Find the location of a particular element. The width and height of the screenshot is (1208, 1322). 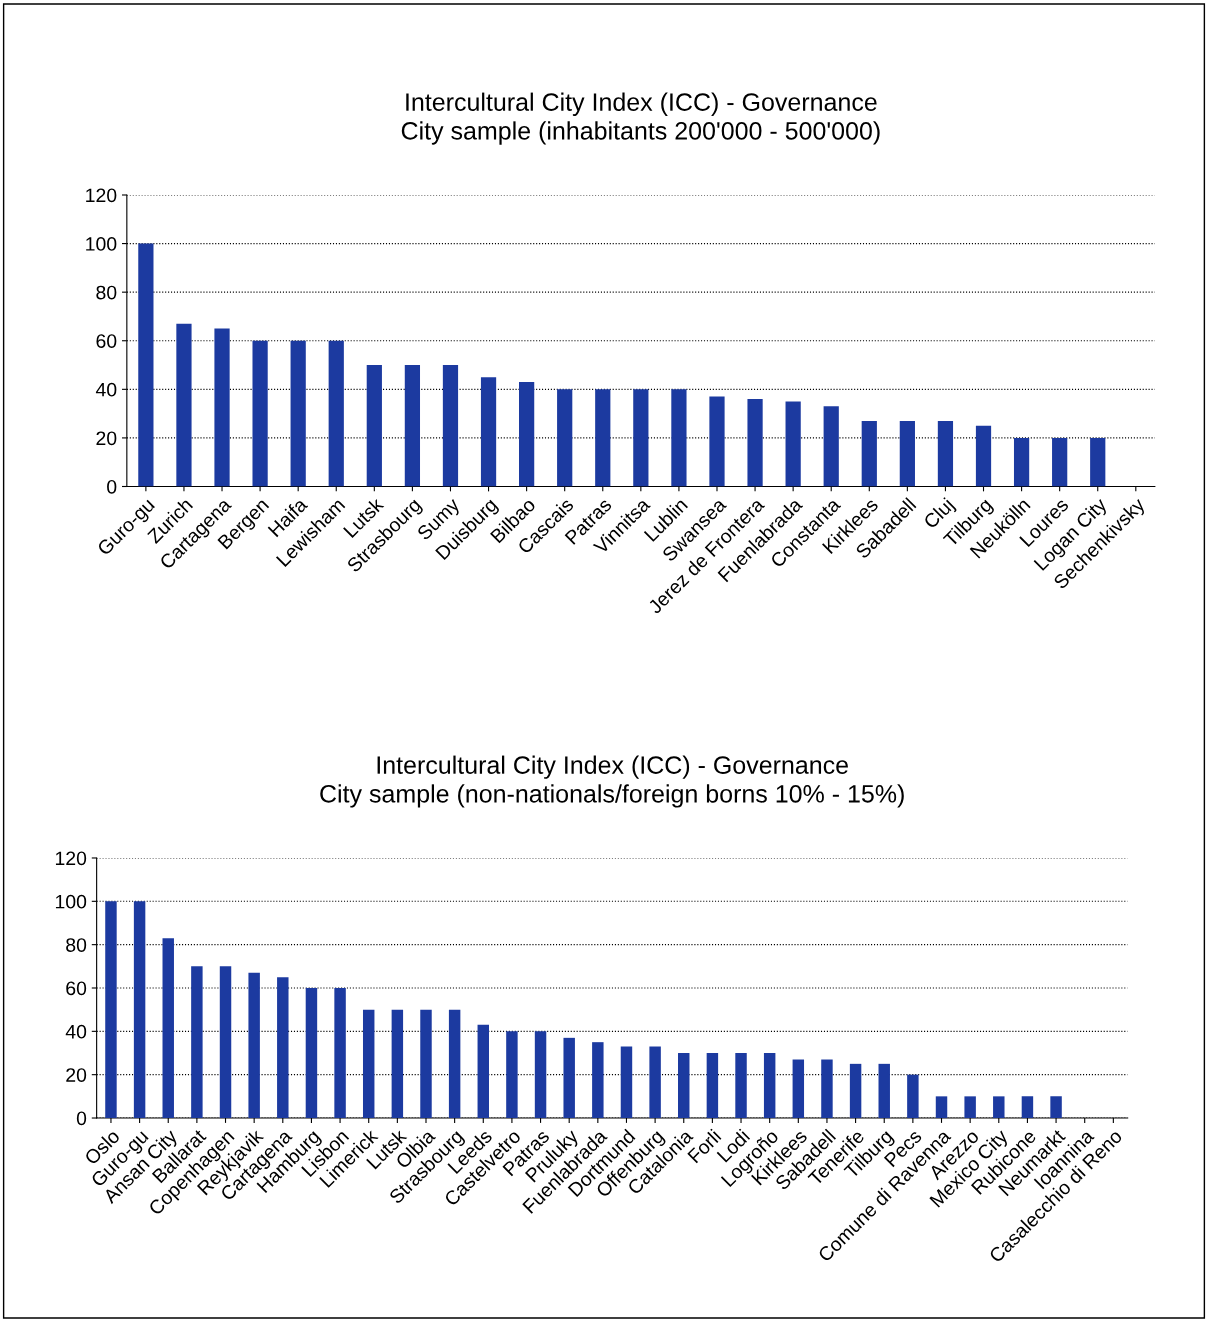

chart-title: Intercultural City Index (ICC) - Governance City sample (non-nationals/foreign borns 10% - 15%) is located at coordinates (612, 781).